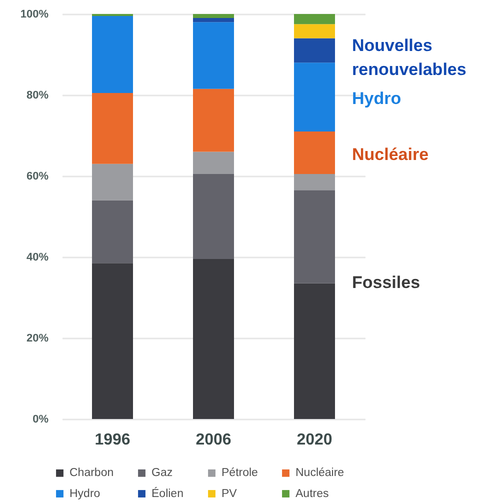 The height and width of the screenshot is (504, 498). I want to click on legend-label: Autres, so click(312, 494).